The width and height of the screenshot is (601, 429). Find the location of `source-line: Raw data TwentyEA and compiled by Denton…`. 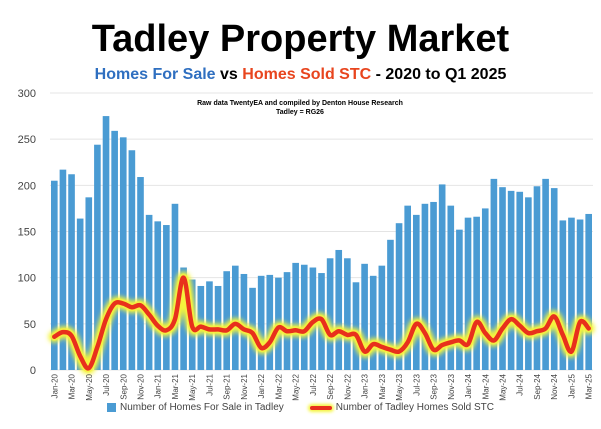

source-line: Raw data TwentyEA and compiled by Denton… is located at coordinates (300, 103).